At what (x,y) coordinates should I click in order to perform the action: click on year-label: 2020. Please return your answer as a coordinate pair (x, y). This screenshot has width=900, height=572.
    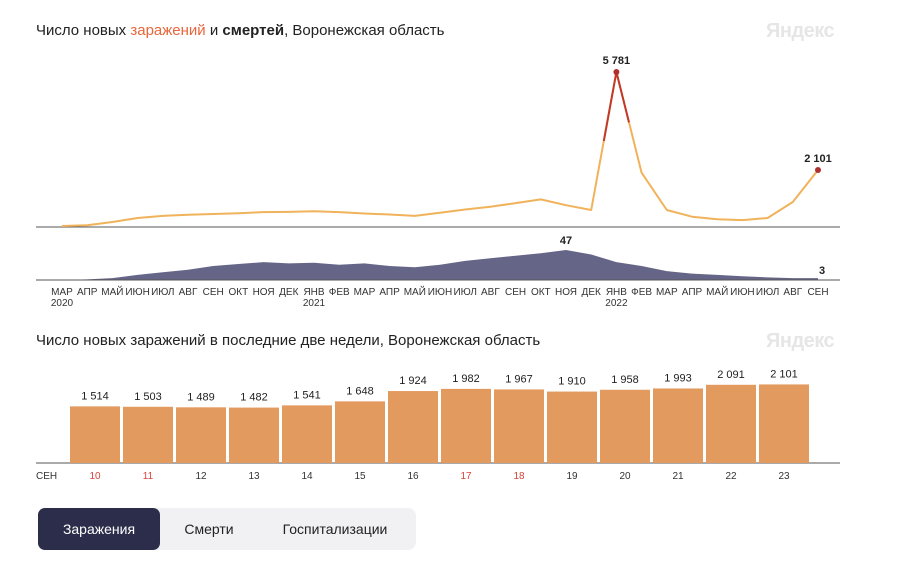
    Looking at the image, I should click on (62, 303).